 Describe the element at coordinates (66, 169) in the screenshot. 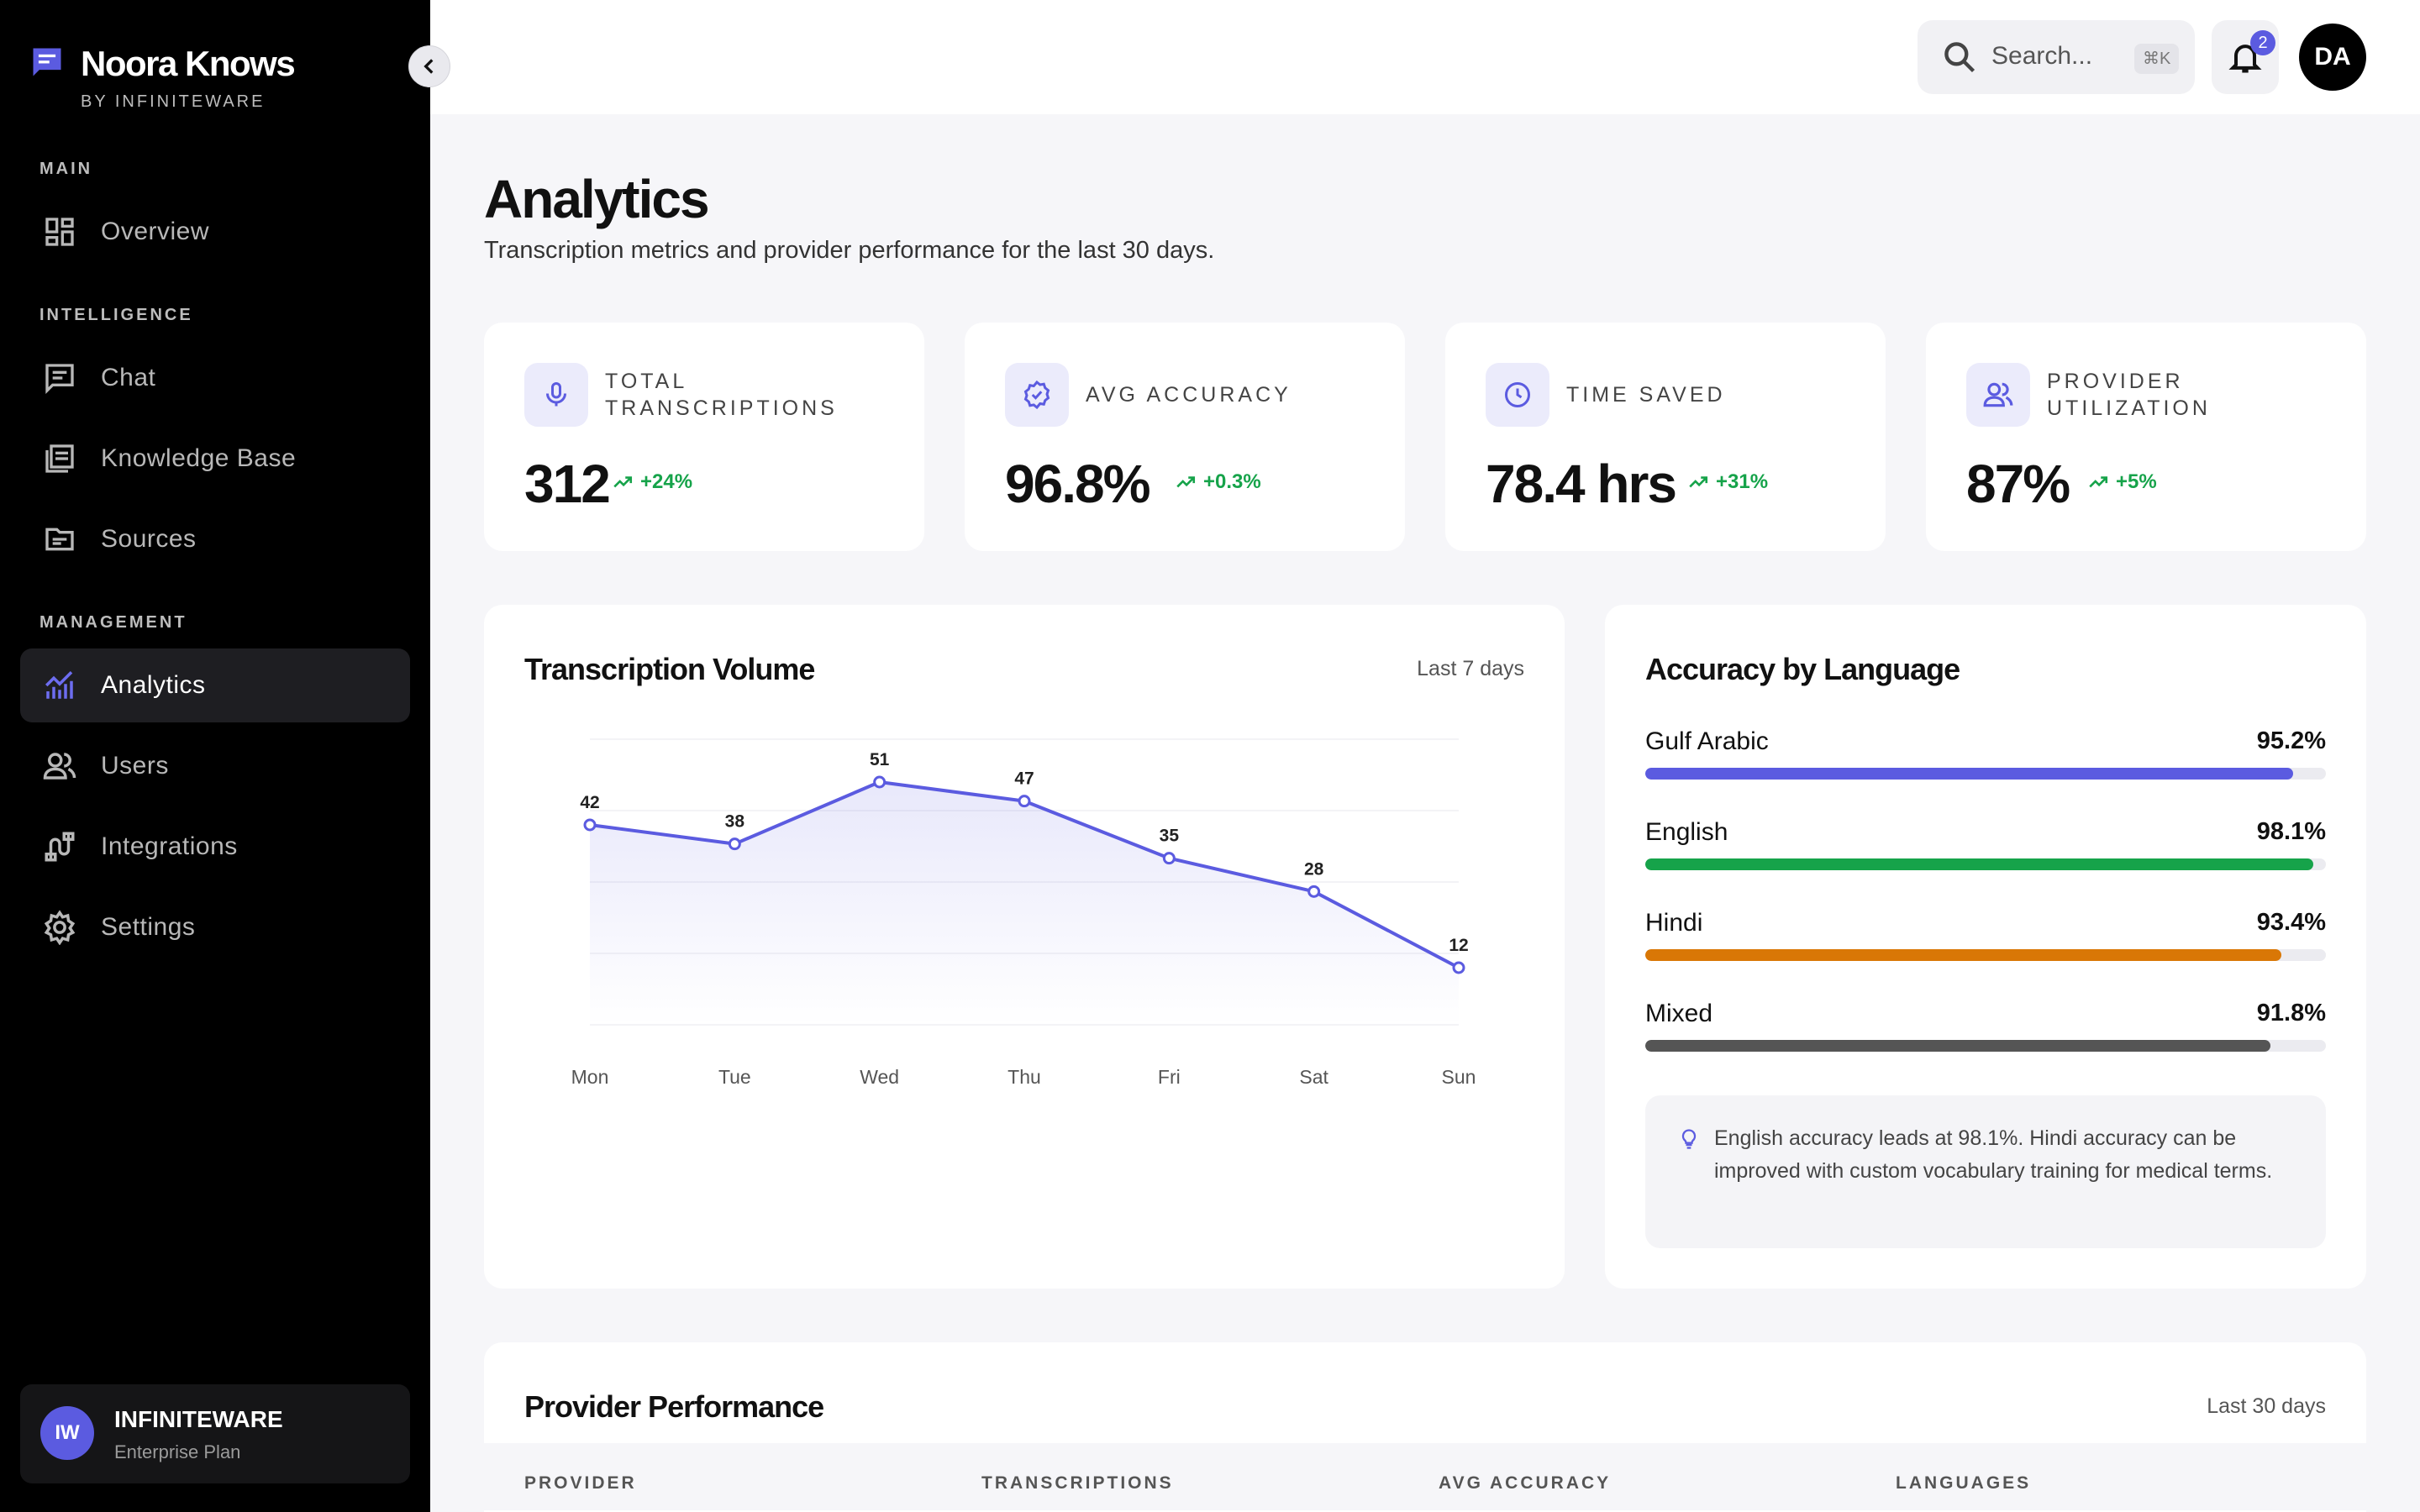

I see `nav-section-main: MAIN` at that location.